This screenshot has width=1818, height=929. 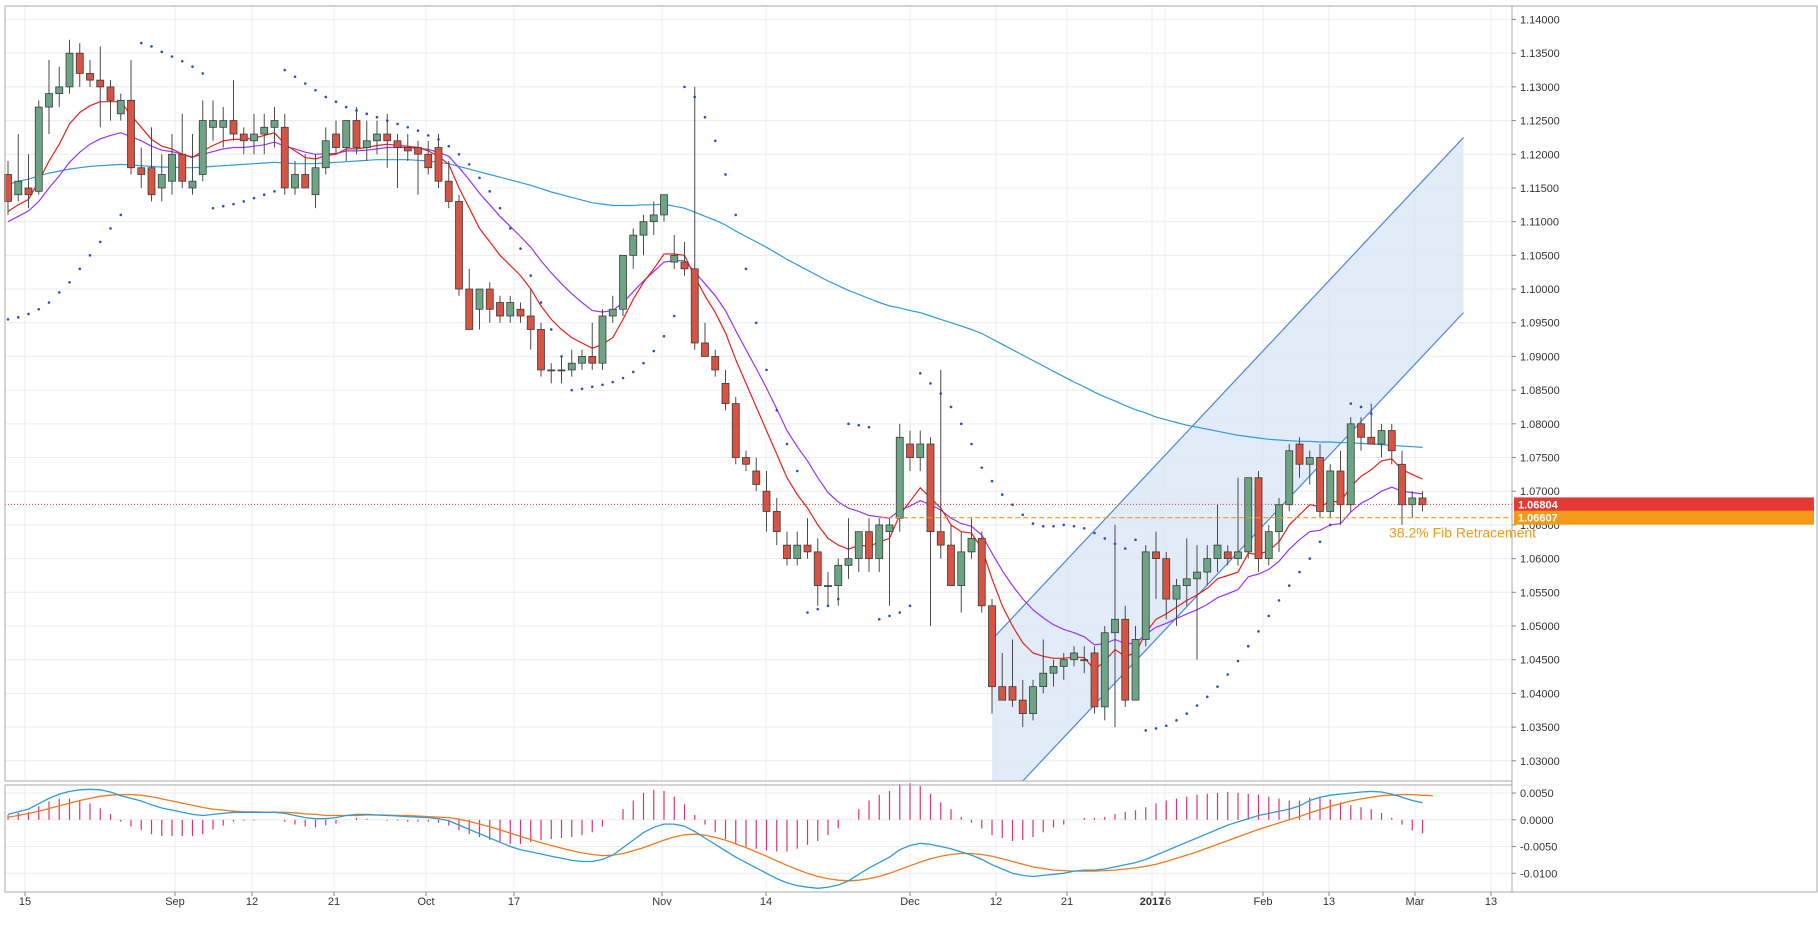 I want to click on date-tick-label: 16, so click(x=1165, y=902).